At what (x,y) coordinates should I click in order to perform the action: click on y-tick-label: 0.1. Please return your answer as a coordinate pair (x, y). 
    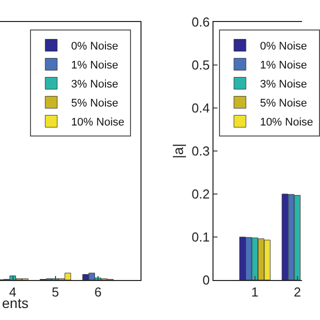
    Looking at the image, I should click on (201, 237).